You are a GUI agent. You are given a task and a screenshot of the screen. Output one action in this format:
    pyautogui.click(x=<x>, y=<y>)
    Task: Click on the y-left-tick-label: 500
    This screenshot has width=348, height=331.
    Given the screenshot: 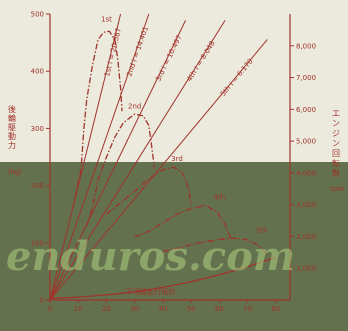 What is the action you would take?
    pyautogui.click(x=37, y=15)
    